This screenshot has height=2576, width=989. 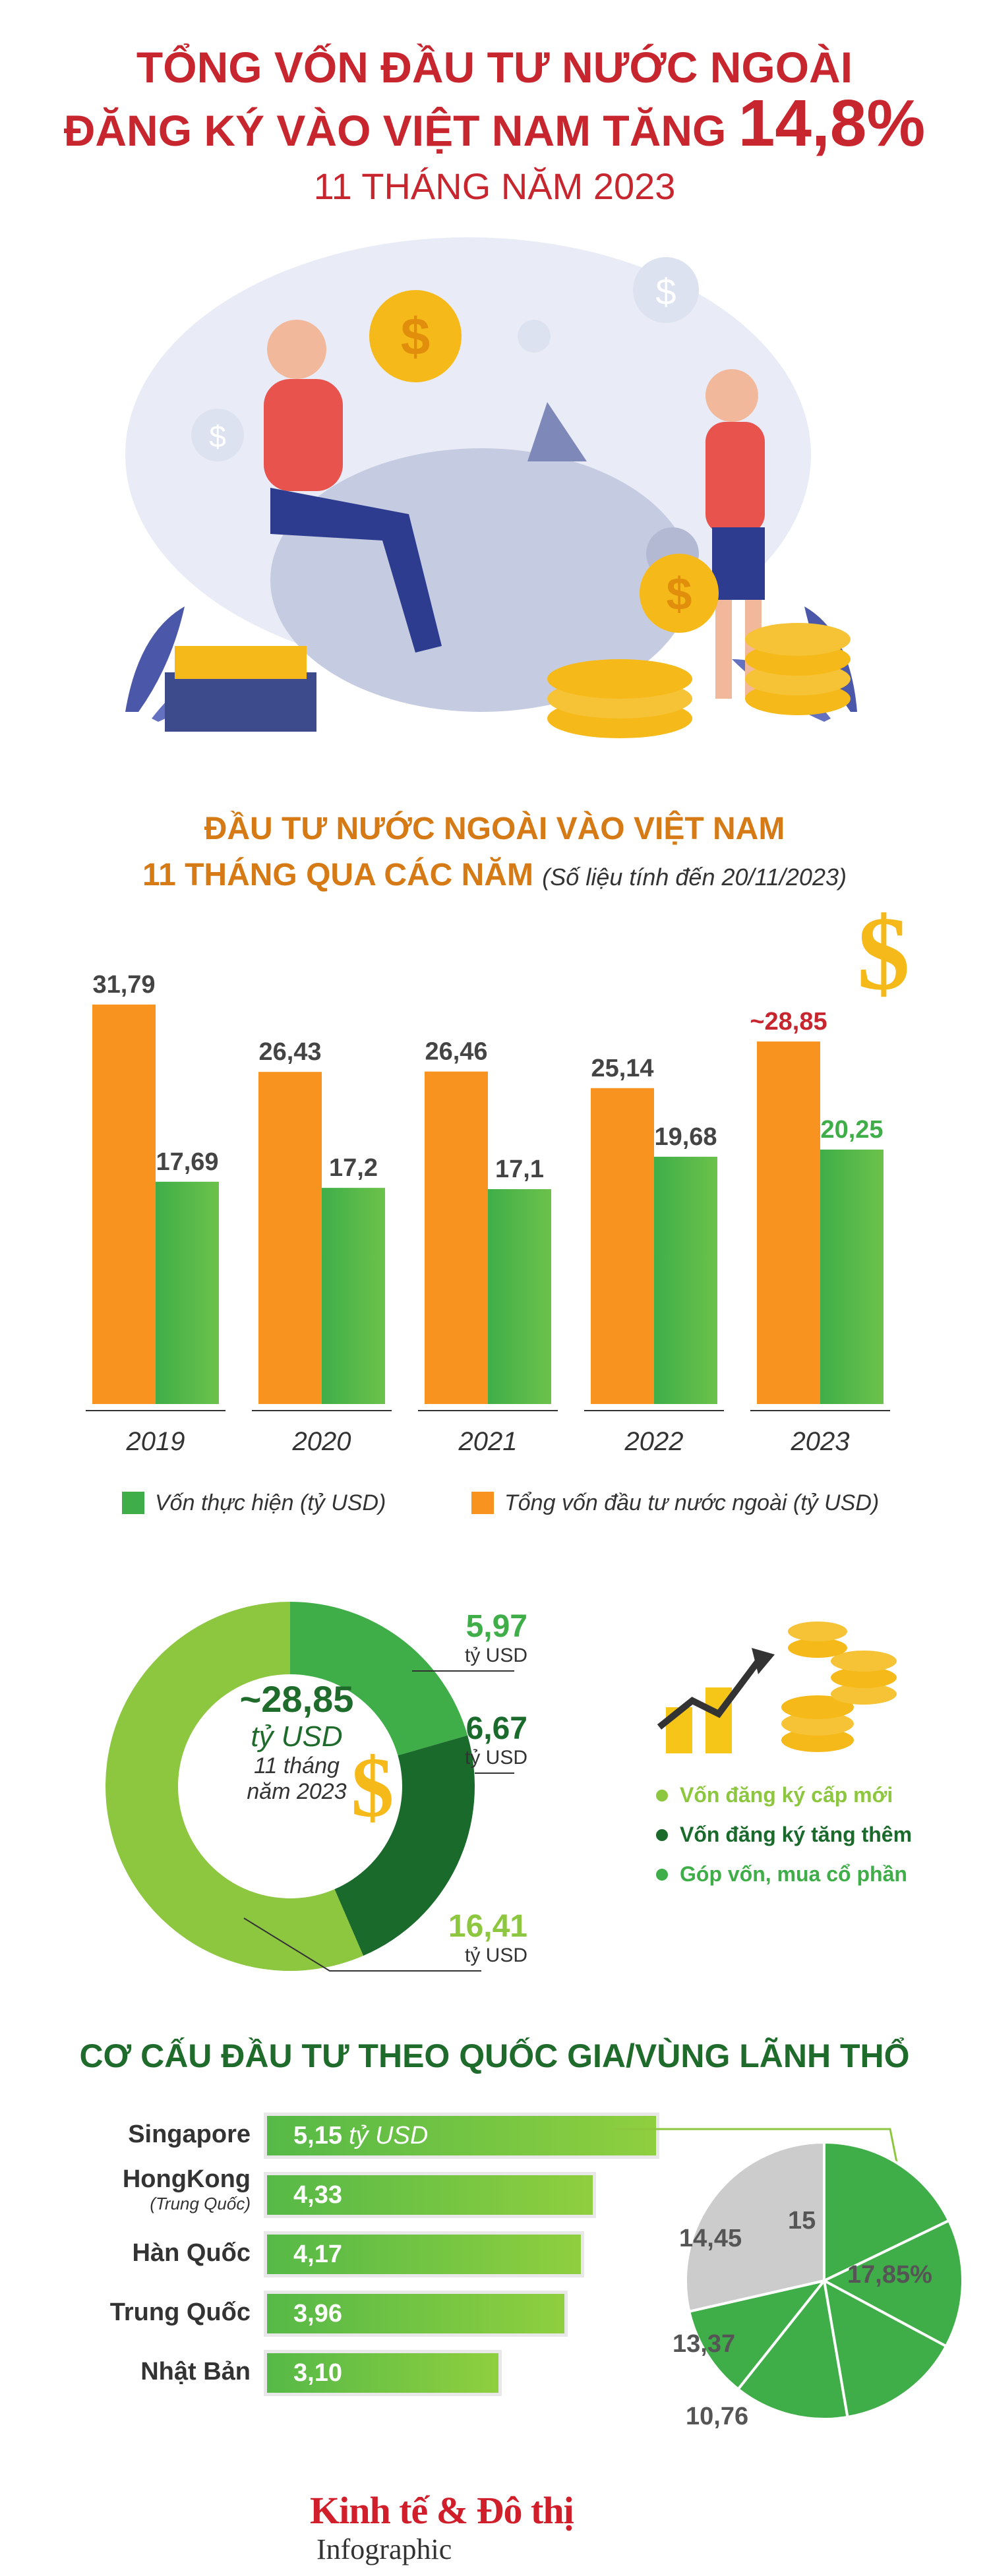 I want to click on donut-label-1-unit: tỷ USD, so click(x=495, y=1956).